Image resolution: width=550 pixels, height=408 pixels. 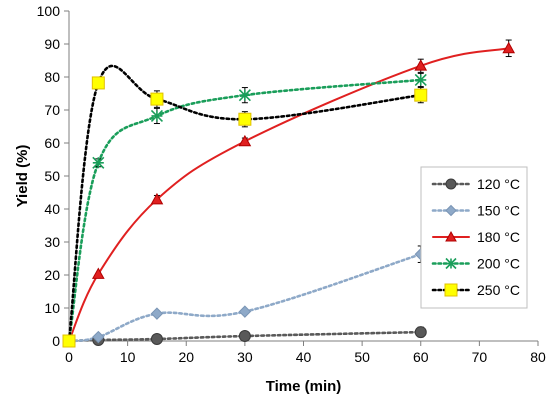 I want to click on x-tick-label: 70, so click(x=480, y=357).